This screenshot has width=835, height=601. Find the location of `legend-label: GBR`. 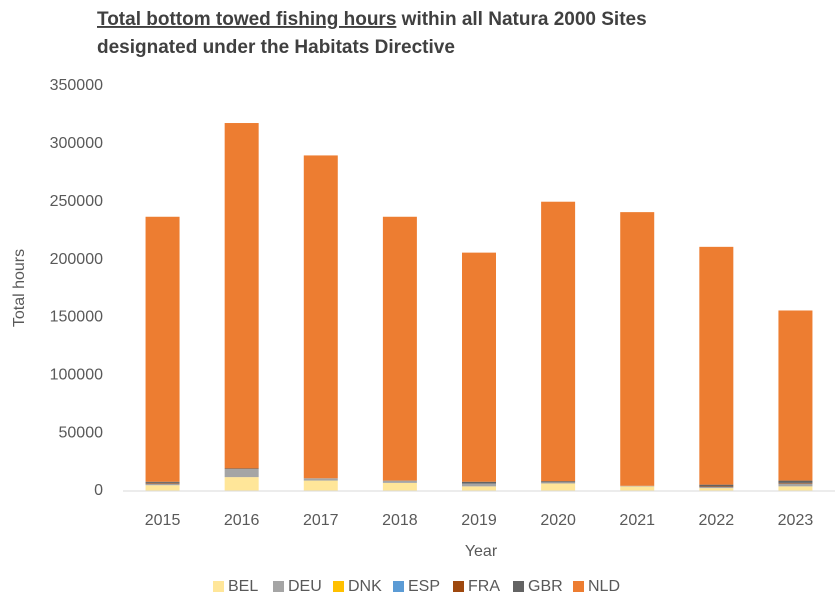

legend-label: GBR is located at coordinates (545, 586).